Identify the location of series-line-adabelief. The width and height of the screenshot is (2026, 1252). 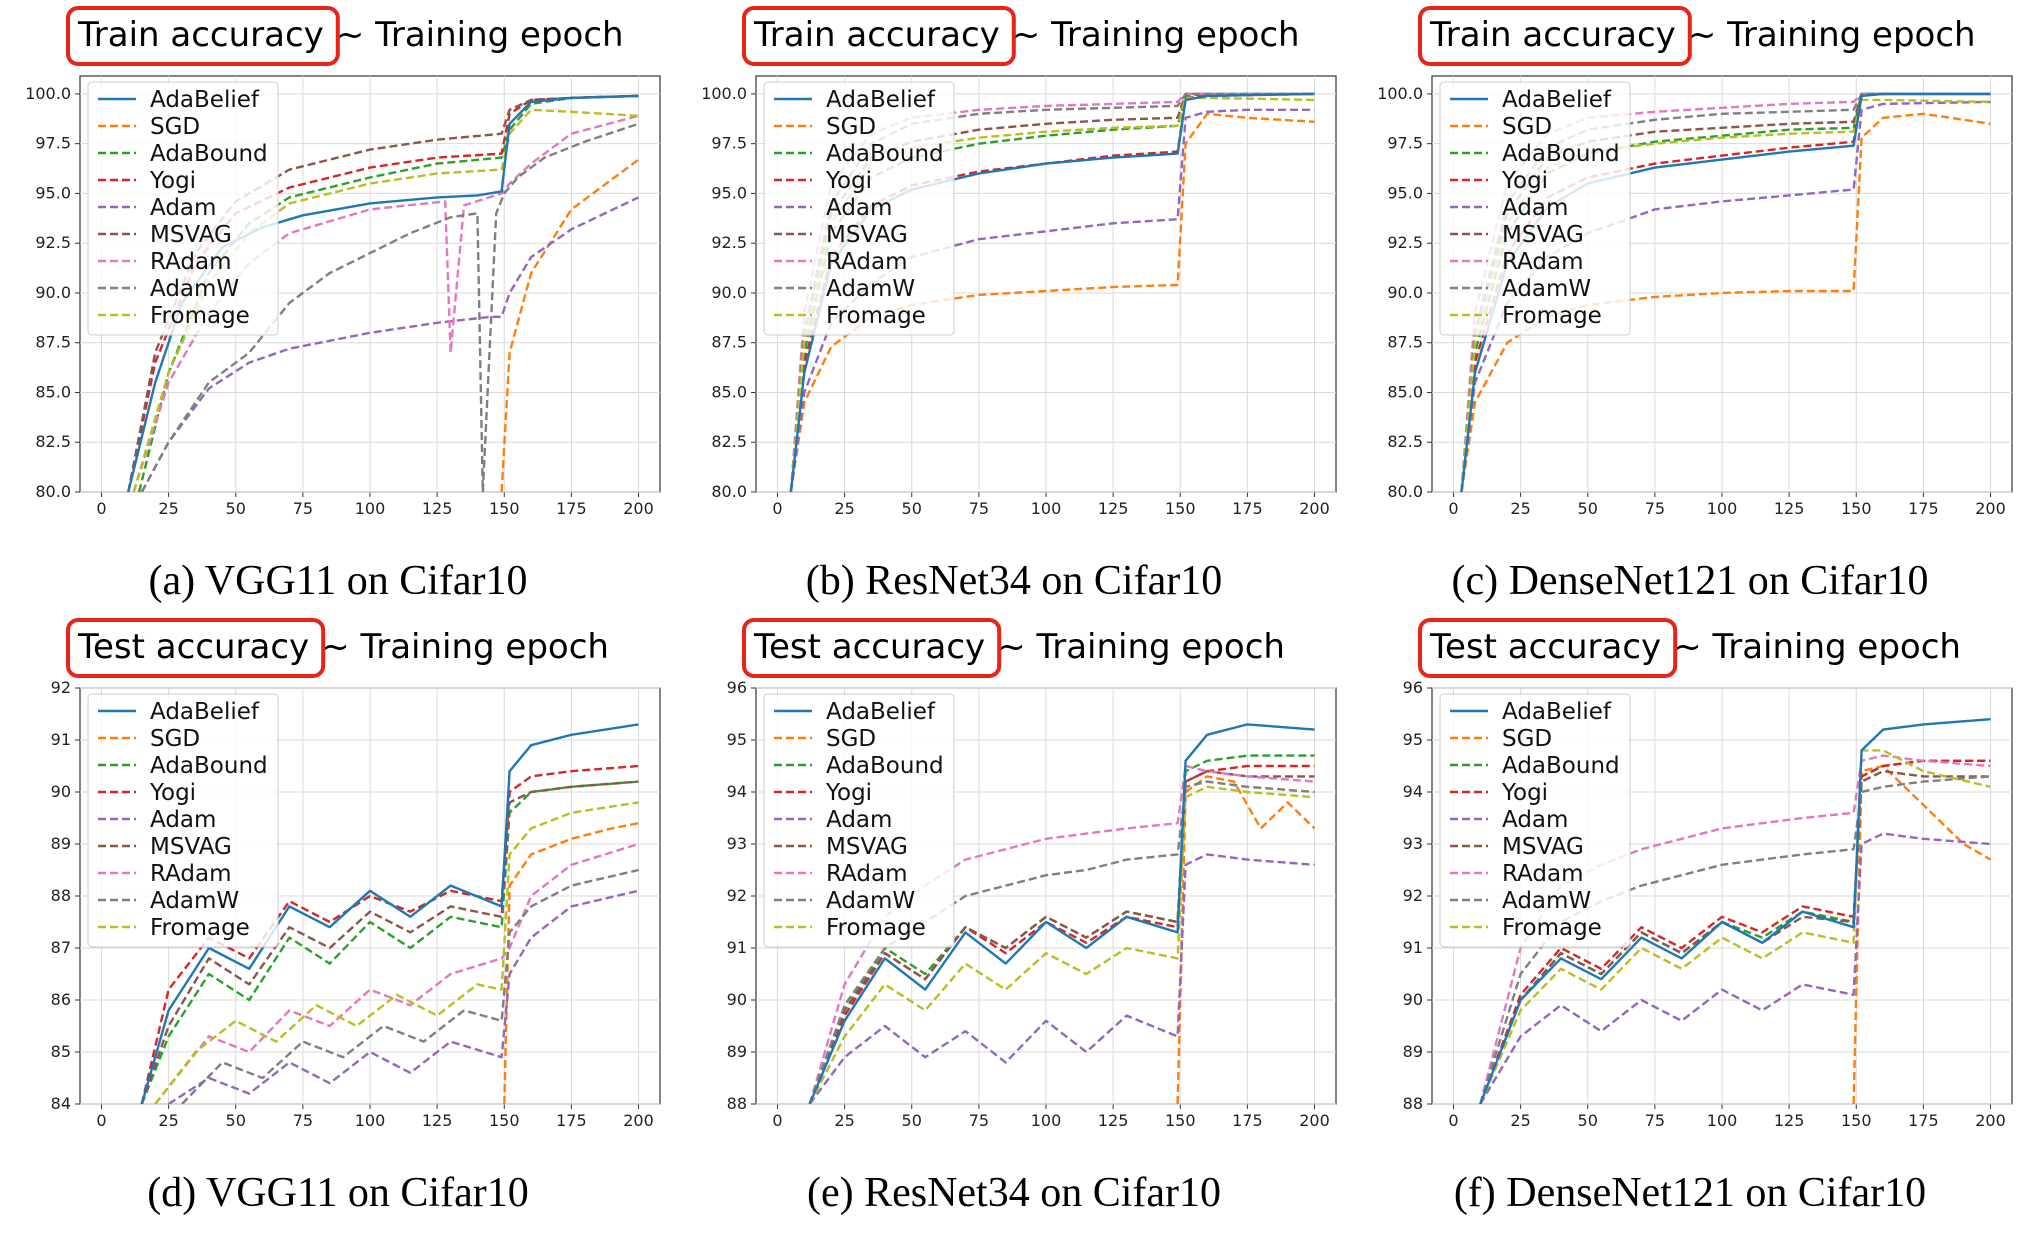
(1061, 913).